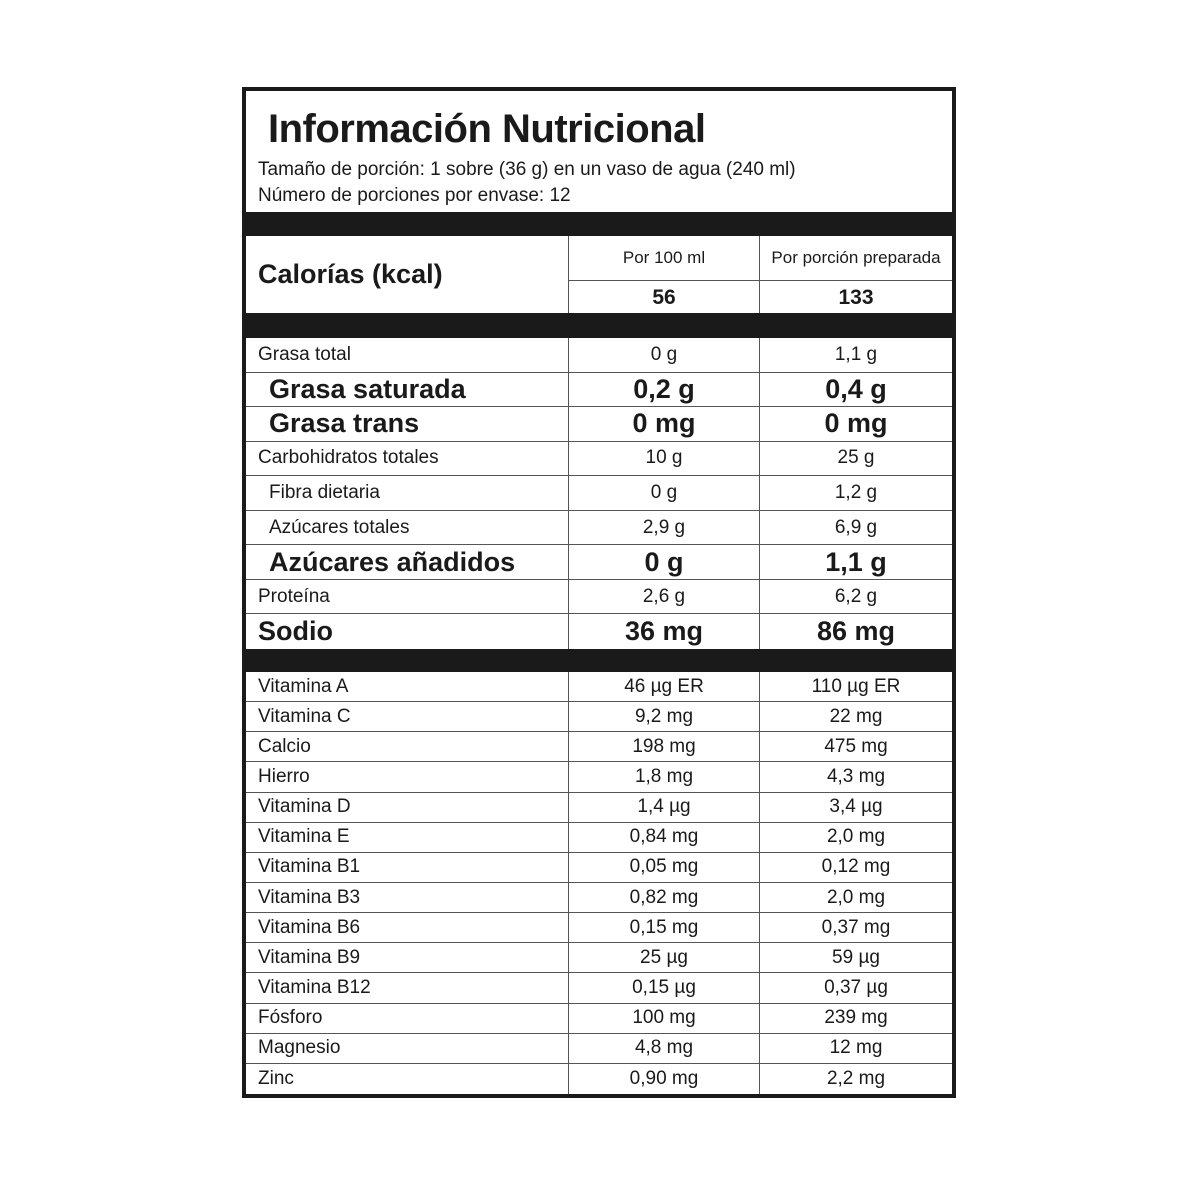 The height and width of the screenshot is (1200, 1200). I want to click on table-row: Vitamina E 0,84 mg 2,0 mg, so click(599, 837).